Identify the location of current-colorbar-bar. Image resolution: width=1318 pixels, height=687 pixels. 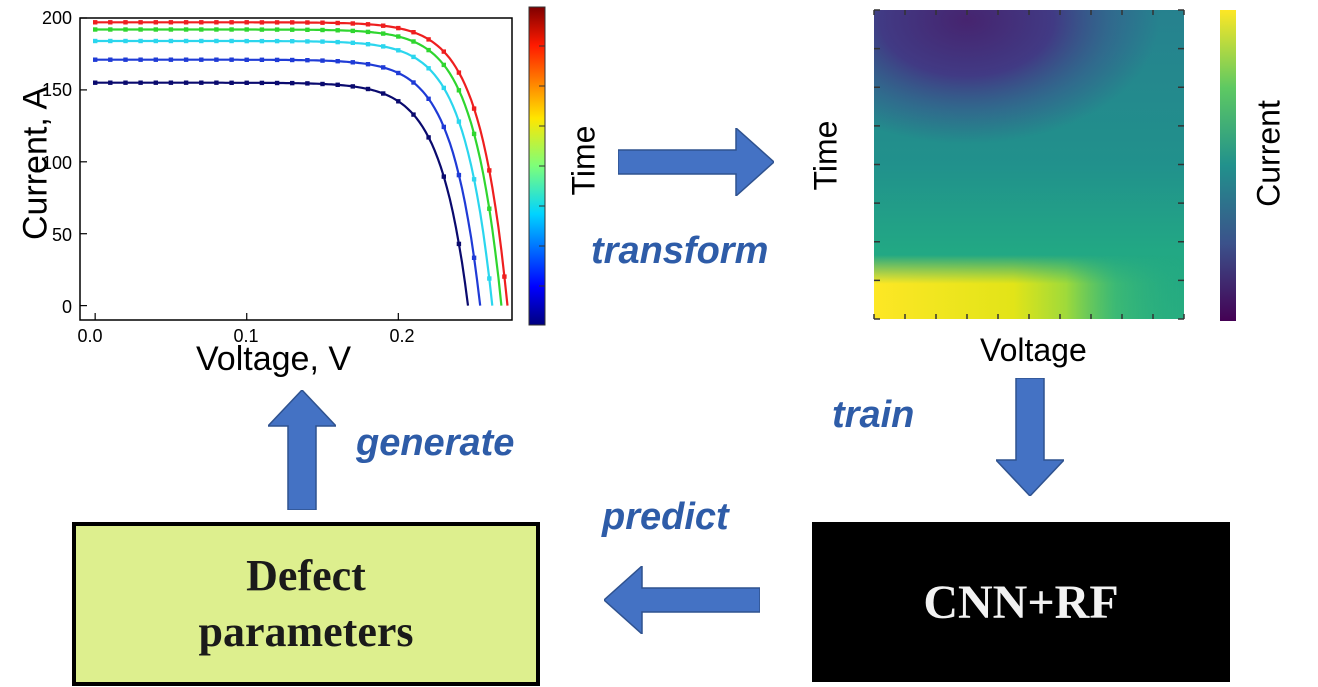
(1228, 165).